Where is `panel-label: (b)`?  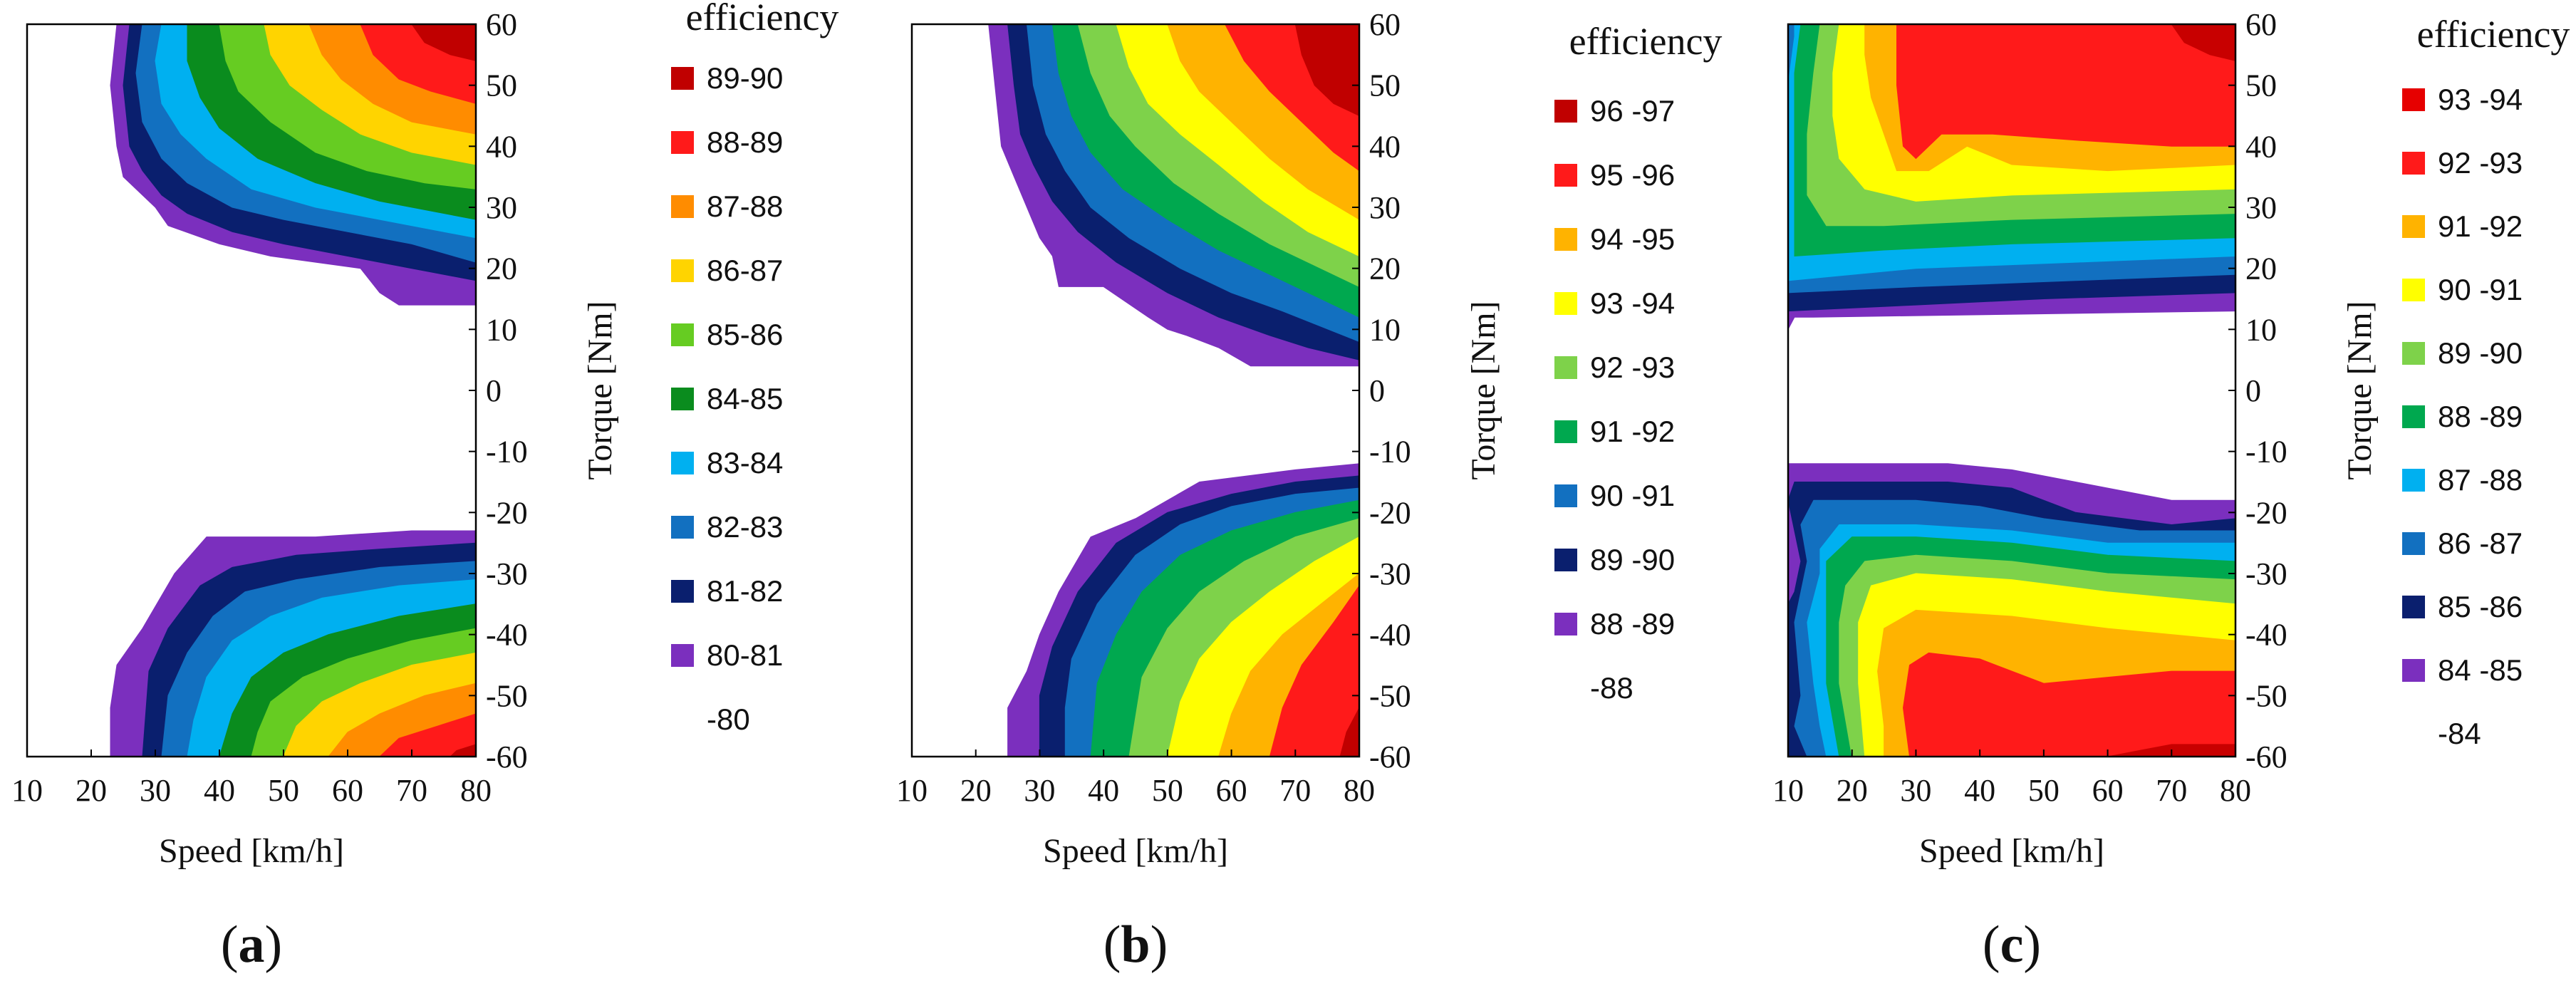 panel-label: (b) is located at coordinates (1135, 944).